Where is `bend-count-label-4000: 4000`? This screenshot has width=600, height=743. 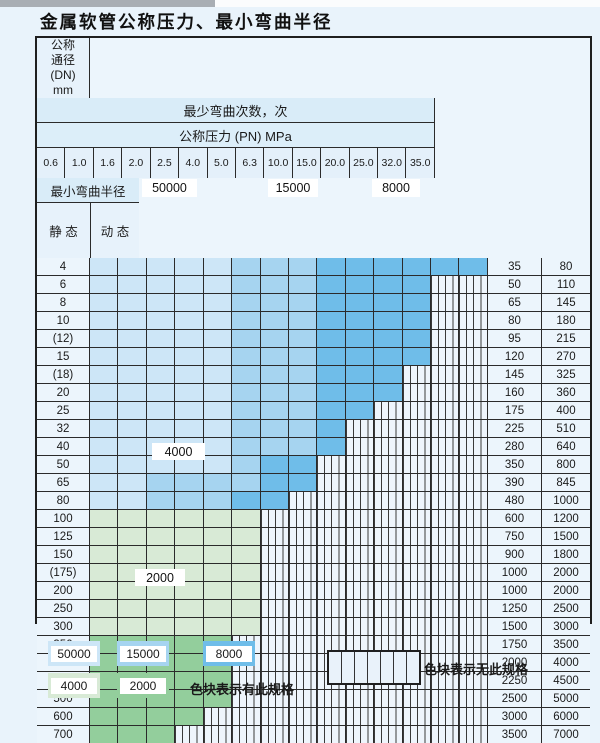 bend-count-label-4000: 4000 is located at coordinates (178, 451).